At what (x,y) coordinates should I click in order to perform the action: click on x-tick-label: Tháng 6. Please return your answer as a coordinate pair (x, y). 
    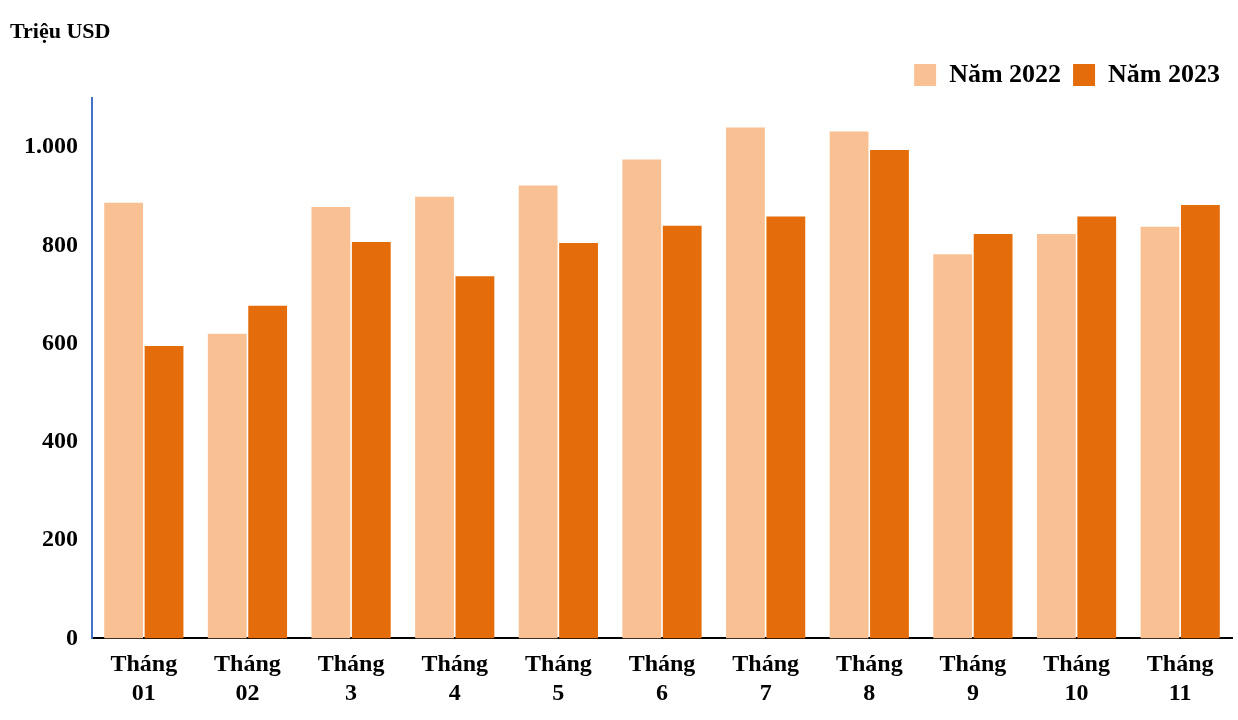
    Looking at the image, I should click on (662, 677).